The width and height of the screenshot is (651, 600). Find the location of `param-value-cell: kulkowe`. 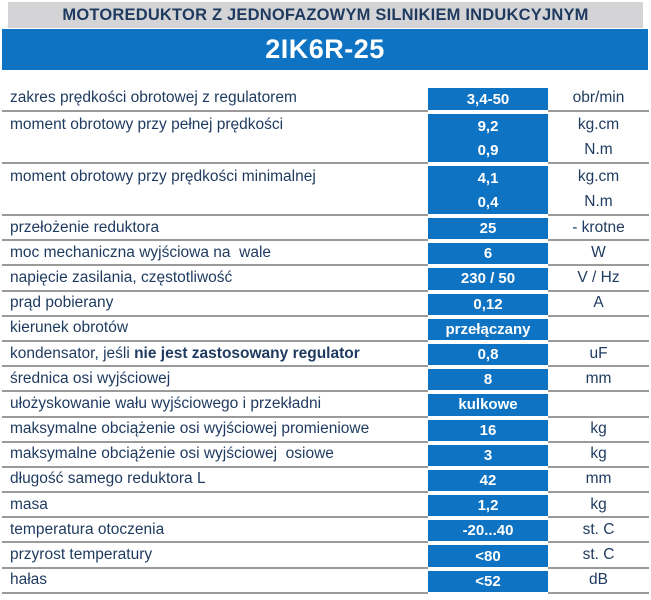

param-value-cell: kulkowe is located at coordinates (488, 404).